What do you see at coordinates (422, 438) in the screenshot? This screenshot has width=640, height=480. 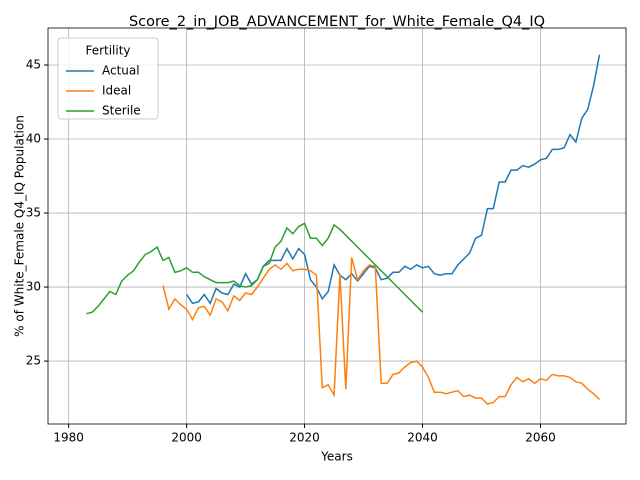 I see `x-tick-label: 2040` at bounding box center [422, 438].